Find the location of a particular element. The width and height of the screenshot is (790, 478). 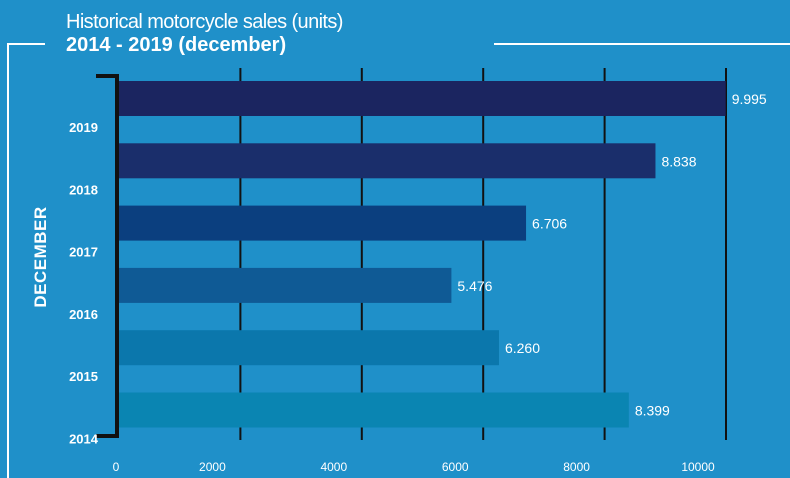

category-label-2014: 2014 is located at coordinates (84, 439).